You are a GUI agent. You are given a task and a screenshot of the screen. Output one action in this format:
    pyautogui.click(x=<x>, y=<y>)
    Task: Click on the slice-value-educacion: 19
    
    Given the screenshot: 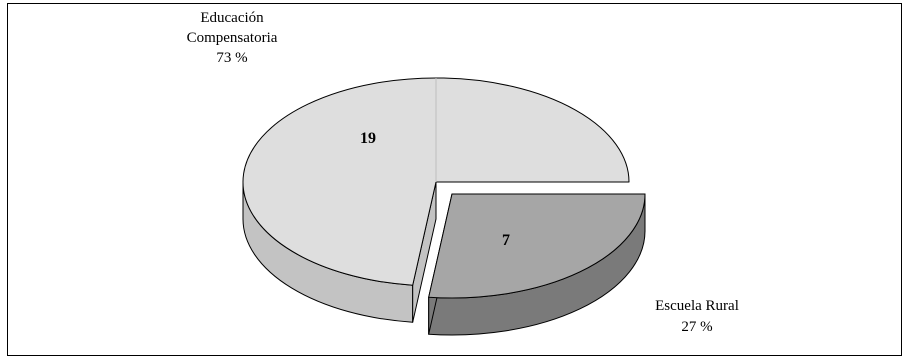 What is the action you would take?
    pyautogui.click(x=368, y=138)
    